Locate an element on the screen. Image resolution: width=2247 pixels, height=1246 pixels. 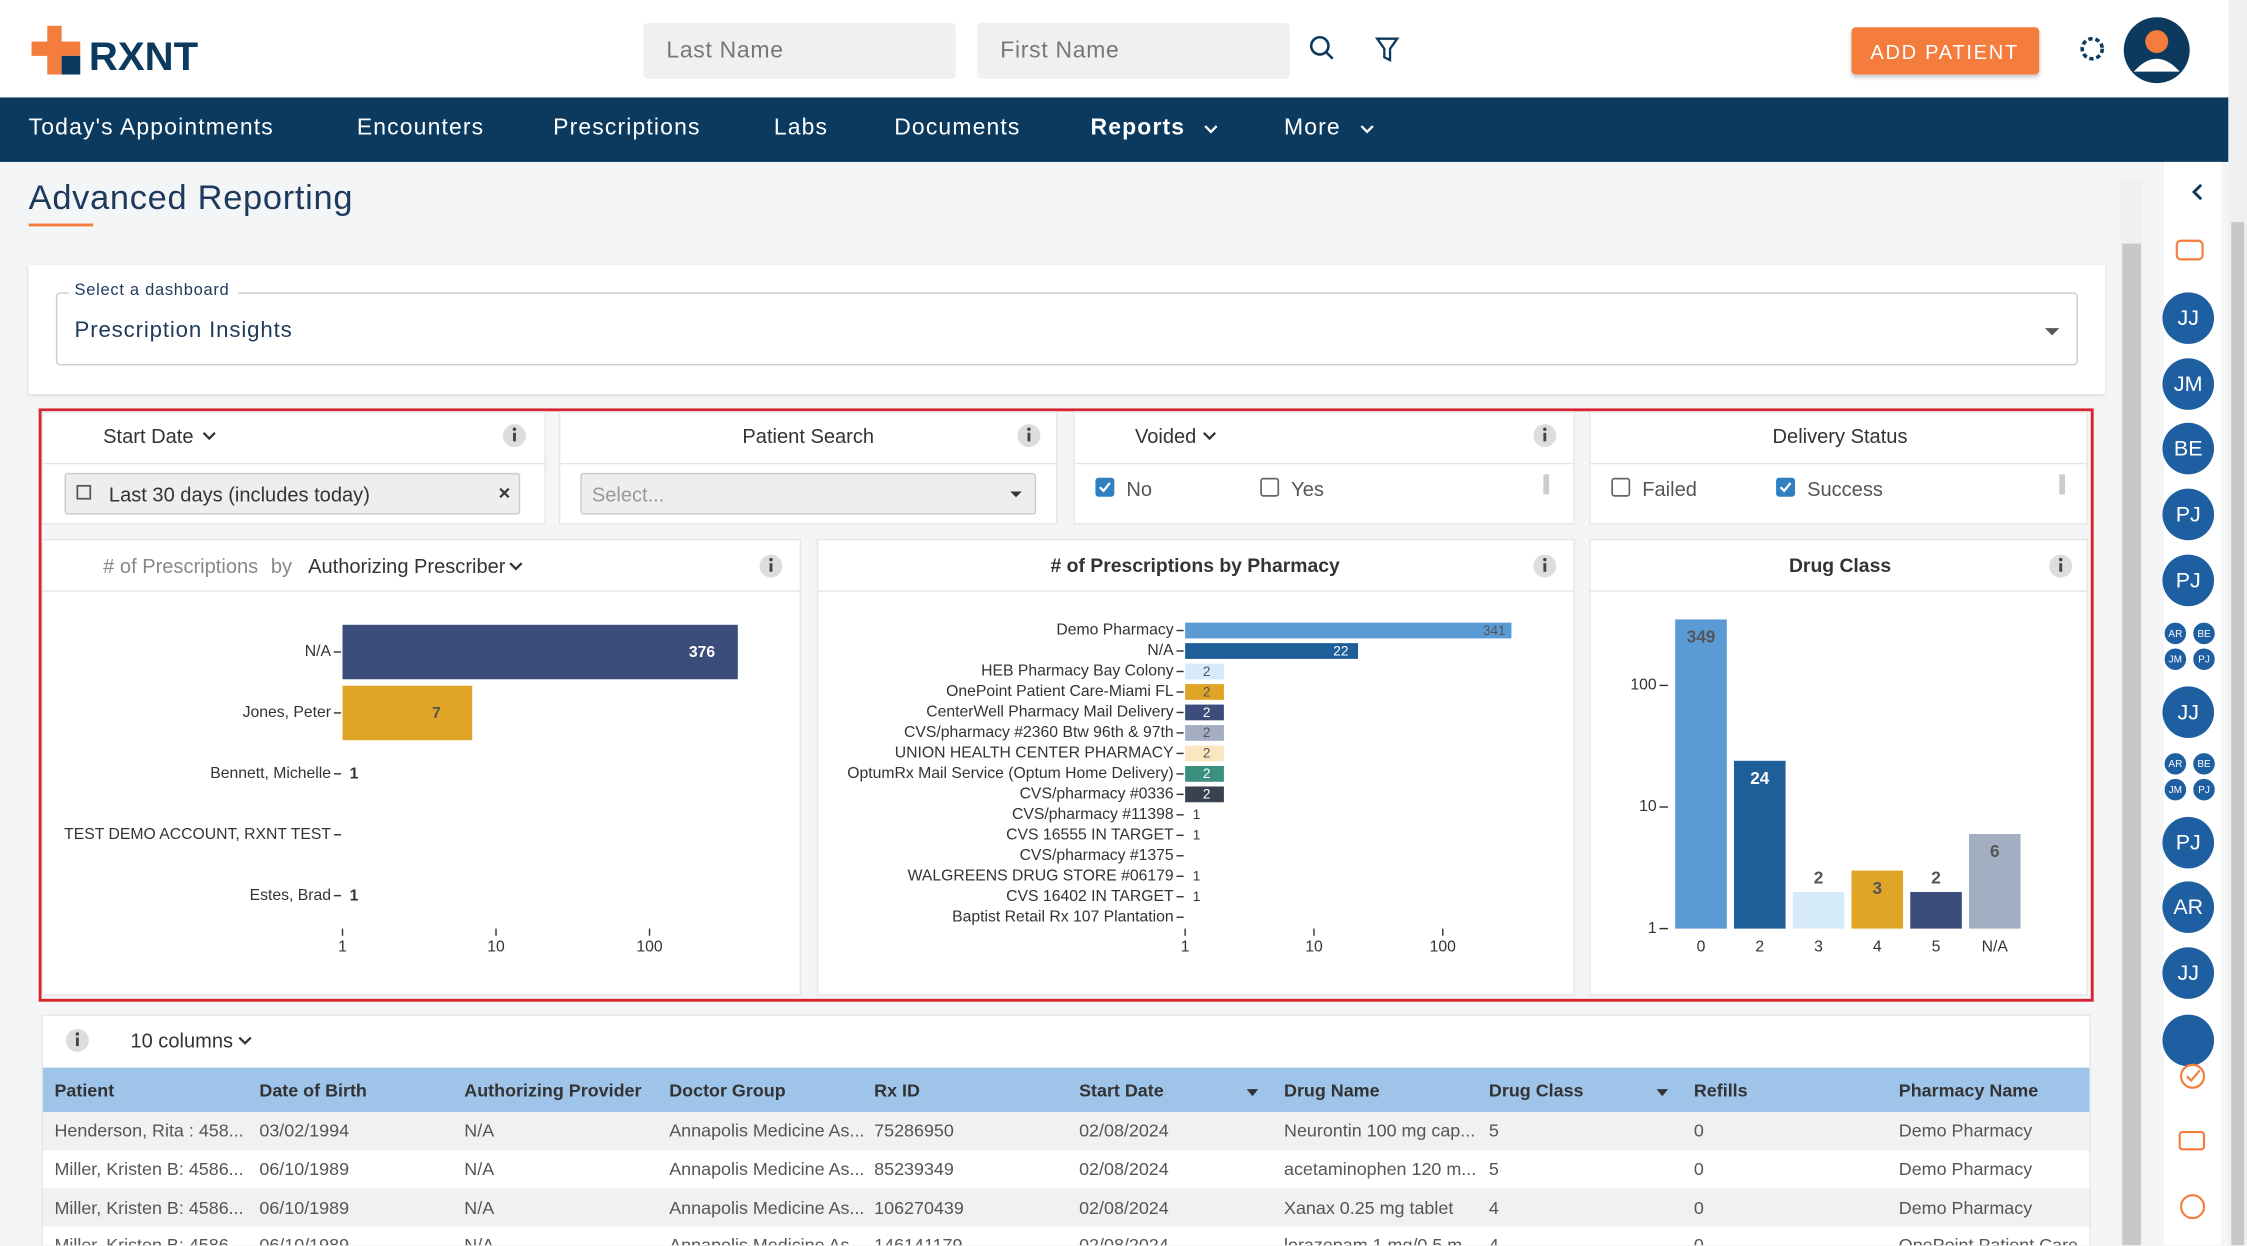
patient-select is located at coordinates (808, 493).